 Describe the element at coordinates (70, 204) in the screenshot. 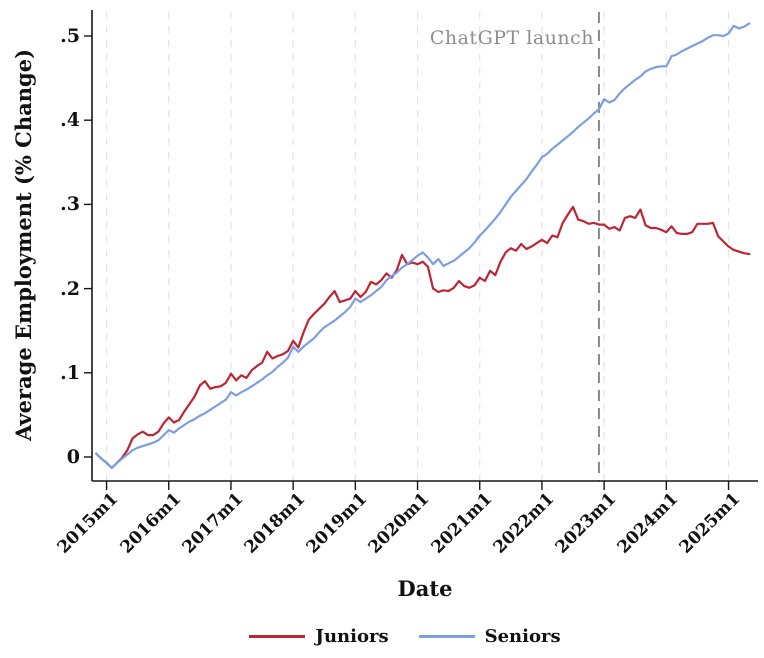

I see `y-tick-label: .3` at that location.